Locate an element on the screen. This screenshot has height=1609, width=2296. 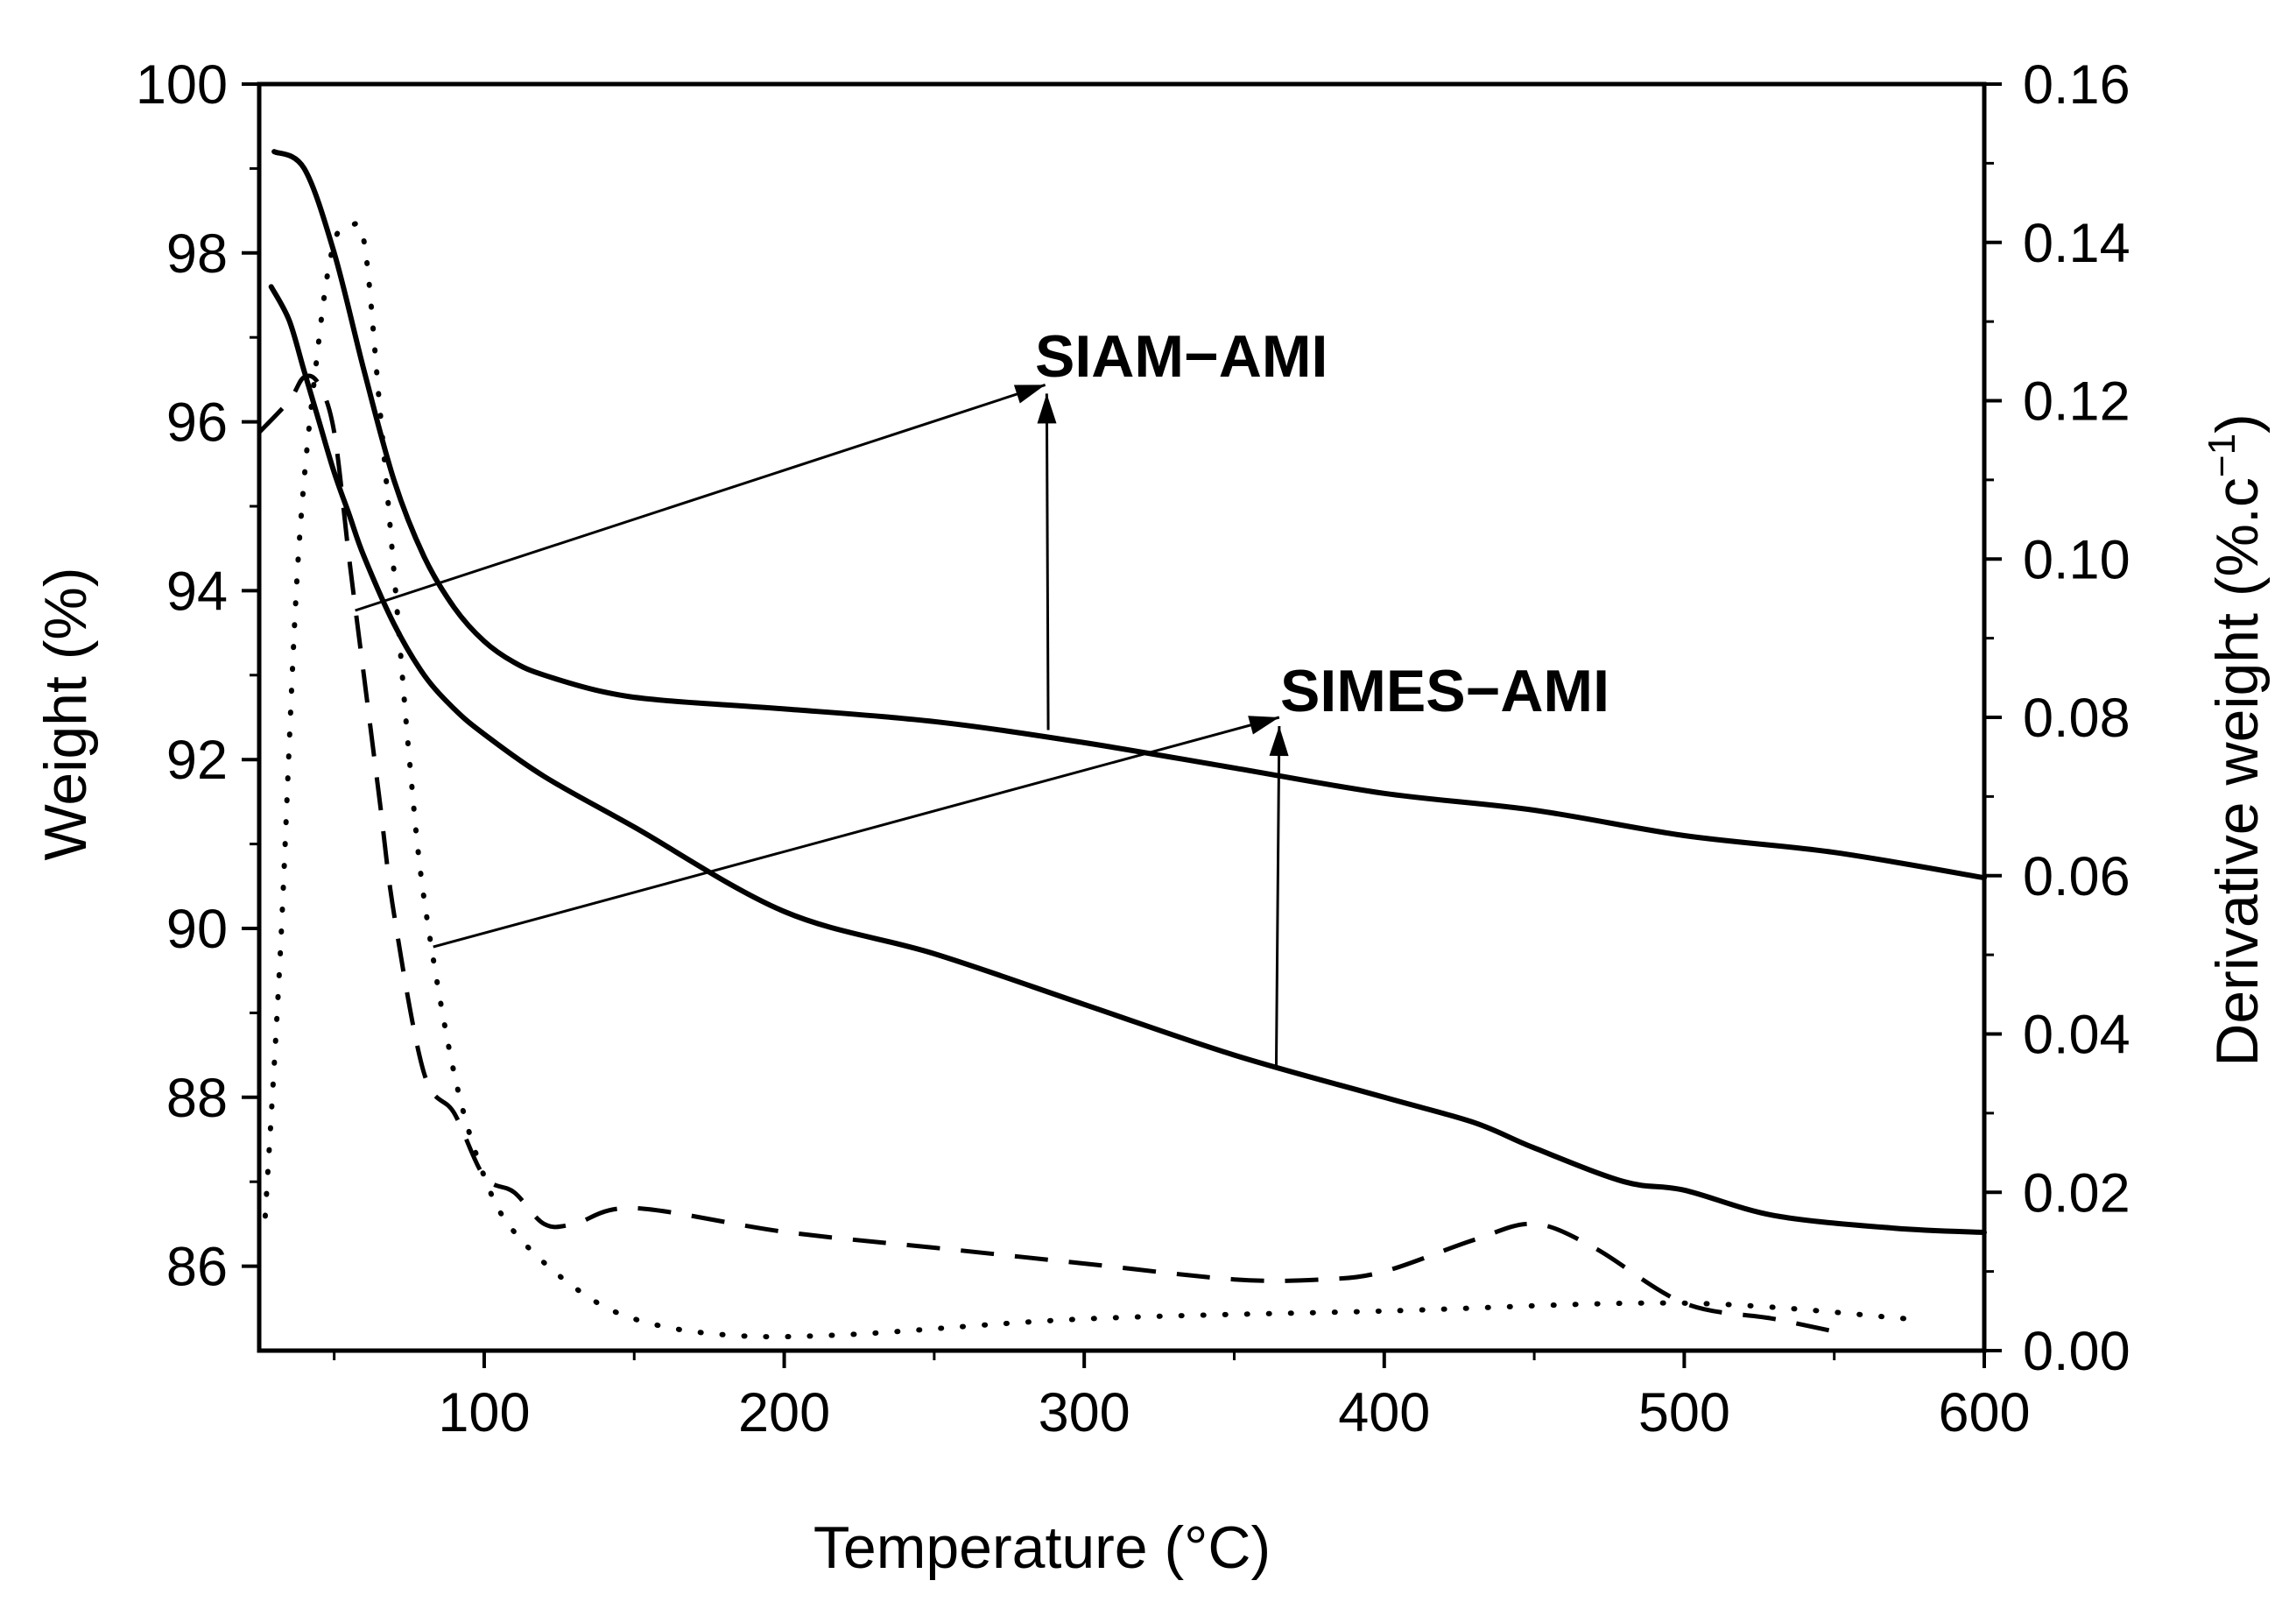
y-left-tick-label: 90 is located at coordinates (197, 929).